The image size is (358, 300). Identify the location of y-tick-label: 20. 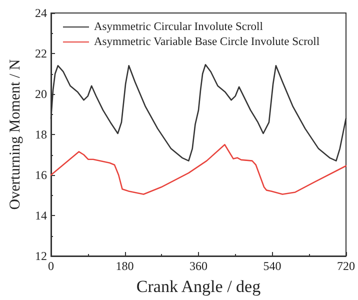
(41, 94).